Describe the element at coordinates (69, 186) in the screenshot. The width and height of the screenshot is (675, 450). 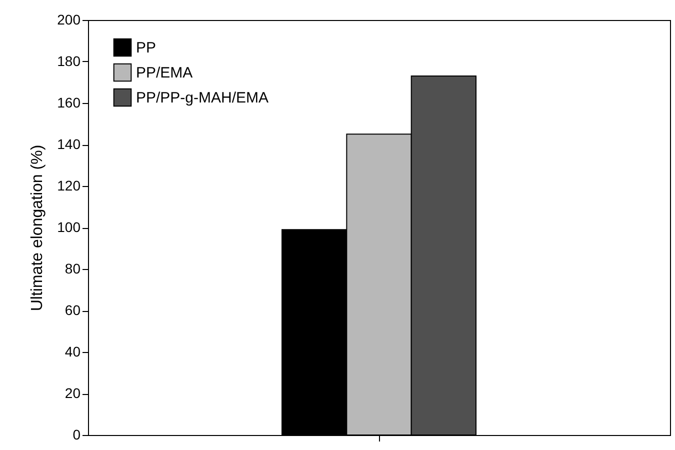
I see `y-tick-label: 120` at that location.